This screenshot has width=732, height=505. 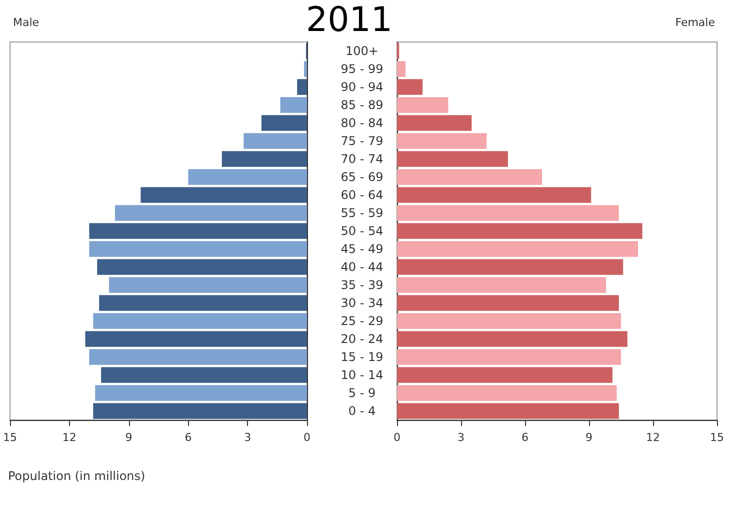 I want to click on y-tick-label: 80 - 84, so click(x=362, y=123).